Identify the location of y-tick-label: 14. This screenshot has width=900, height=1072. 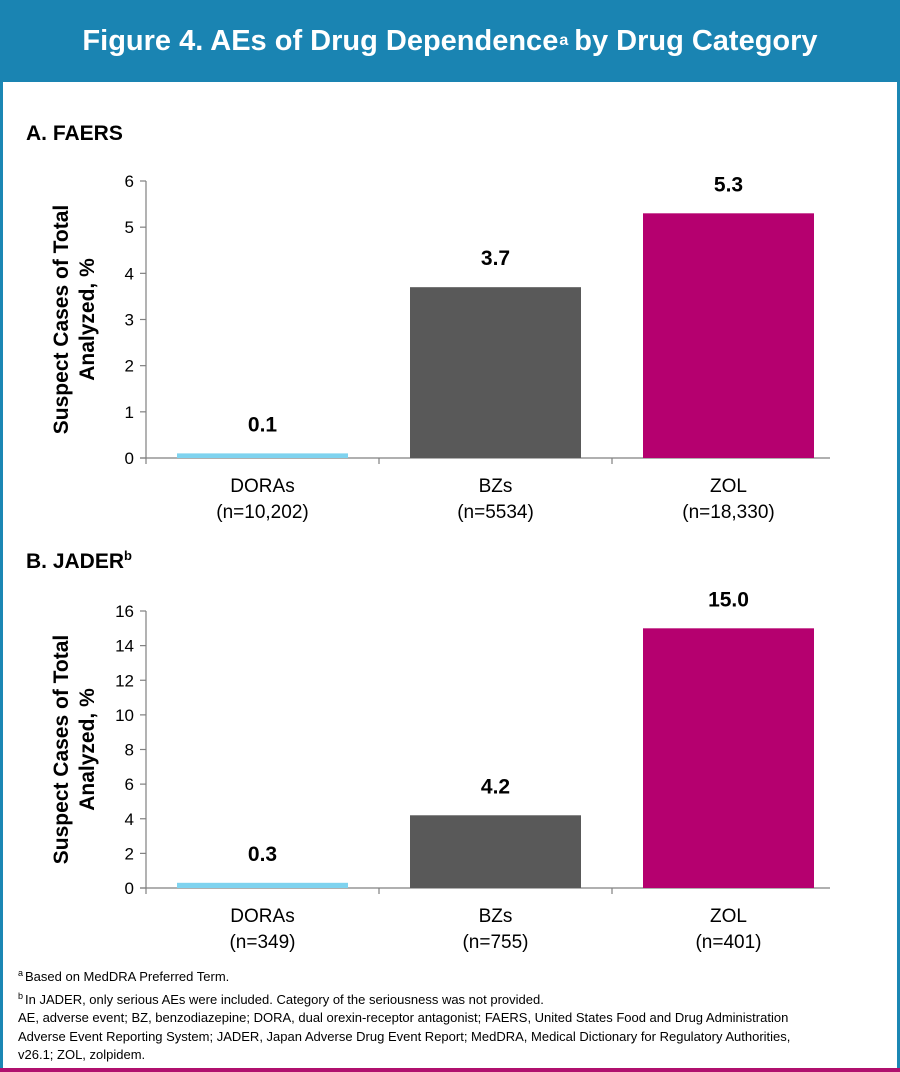
(124, 646).